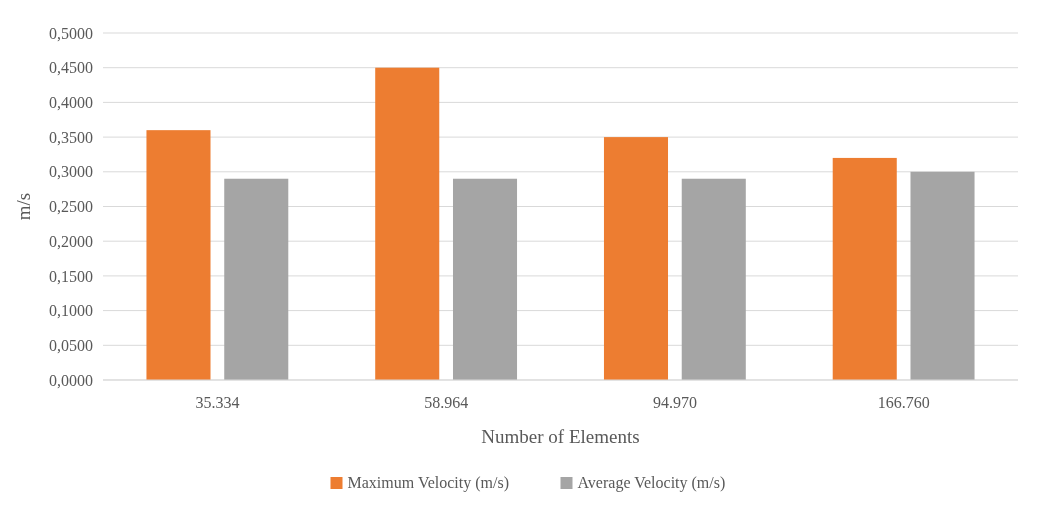  What do you see at coordinates (428, 483) in the screenshot?
I see `legend-label: Maximum Velocity (m/s)` at bounding box center [428, 483].